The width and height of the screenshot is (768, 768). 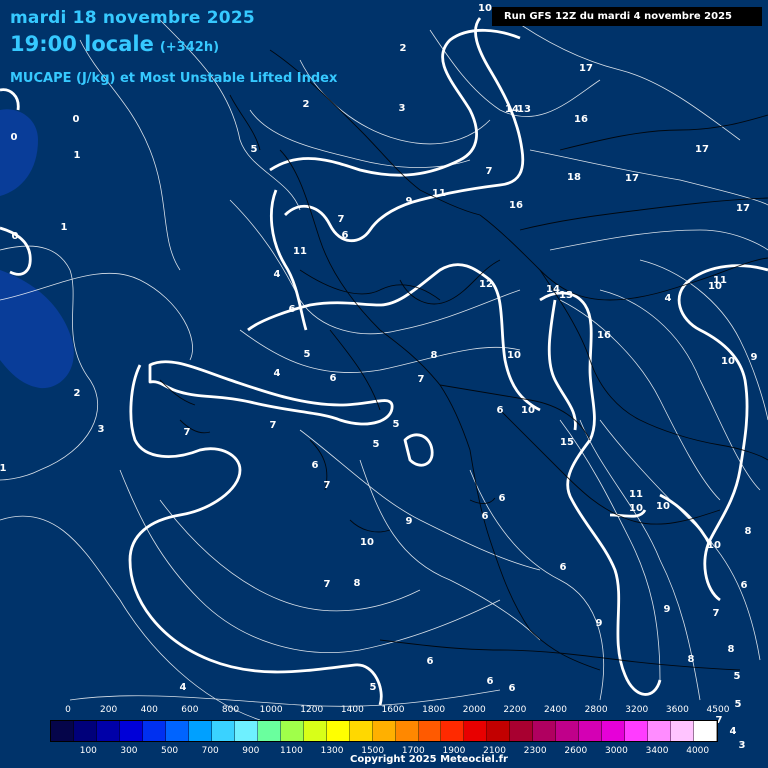 I want to click on contour-label: 13, so click(x=524, y=109).